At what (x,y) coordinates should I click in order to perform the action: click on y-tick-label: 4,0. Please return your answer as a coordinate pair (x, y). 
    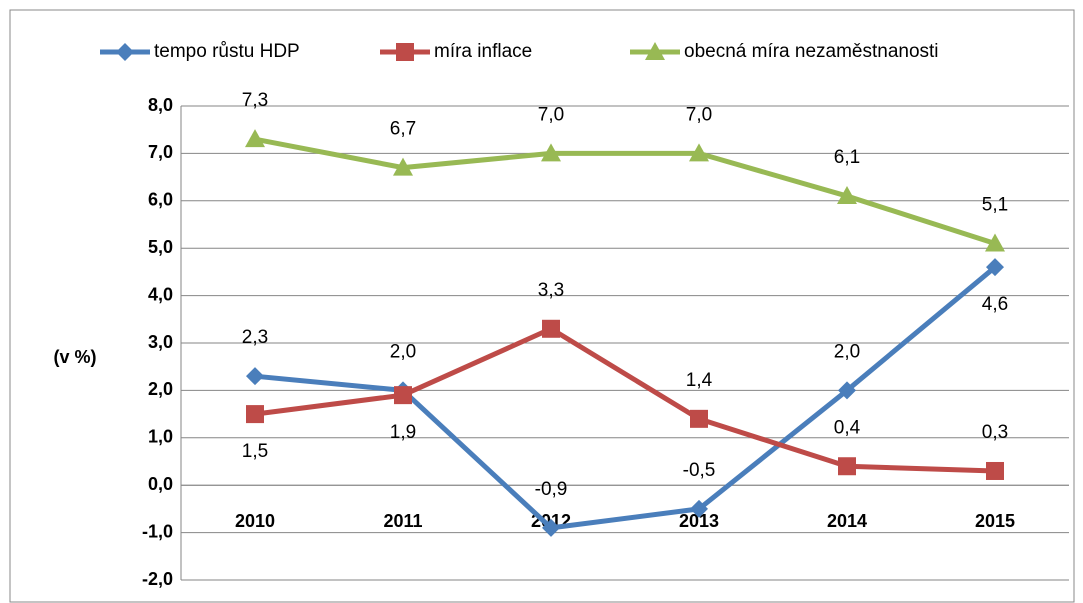
    Looking at the image, I should click on (160, 294).